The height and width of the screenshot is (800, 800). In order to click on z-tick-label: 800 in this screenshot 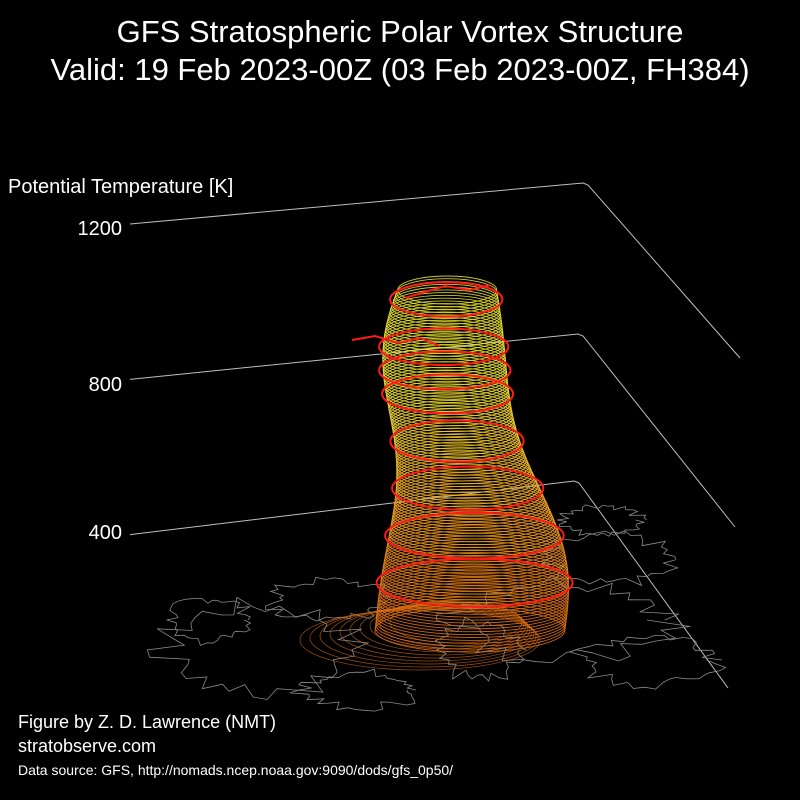, I will do `click(105, 385)`.